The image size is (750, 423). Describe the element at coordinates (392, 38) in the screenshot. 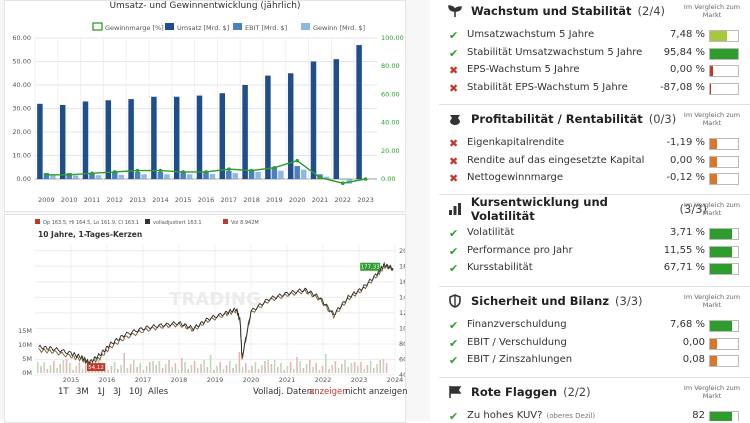

I see `y2-tick-label: 100.00` at that location.